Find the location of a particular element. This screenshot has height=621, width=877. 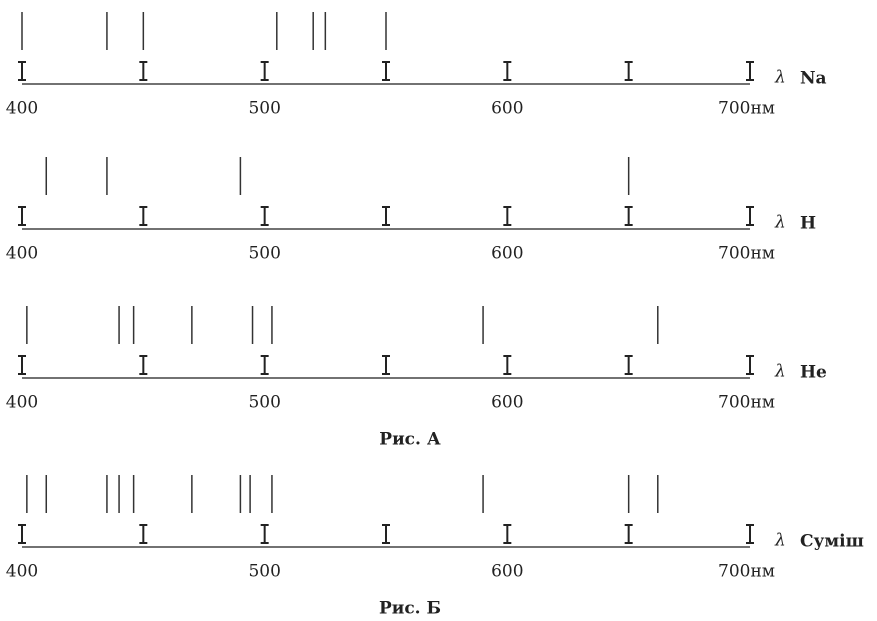

spectrum-label: Суміш is located at coordinates (832, 542).